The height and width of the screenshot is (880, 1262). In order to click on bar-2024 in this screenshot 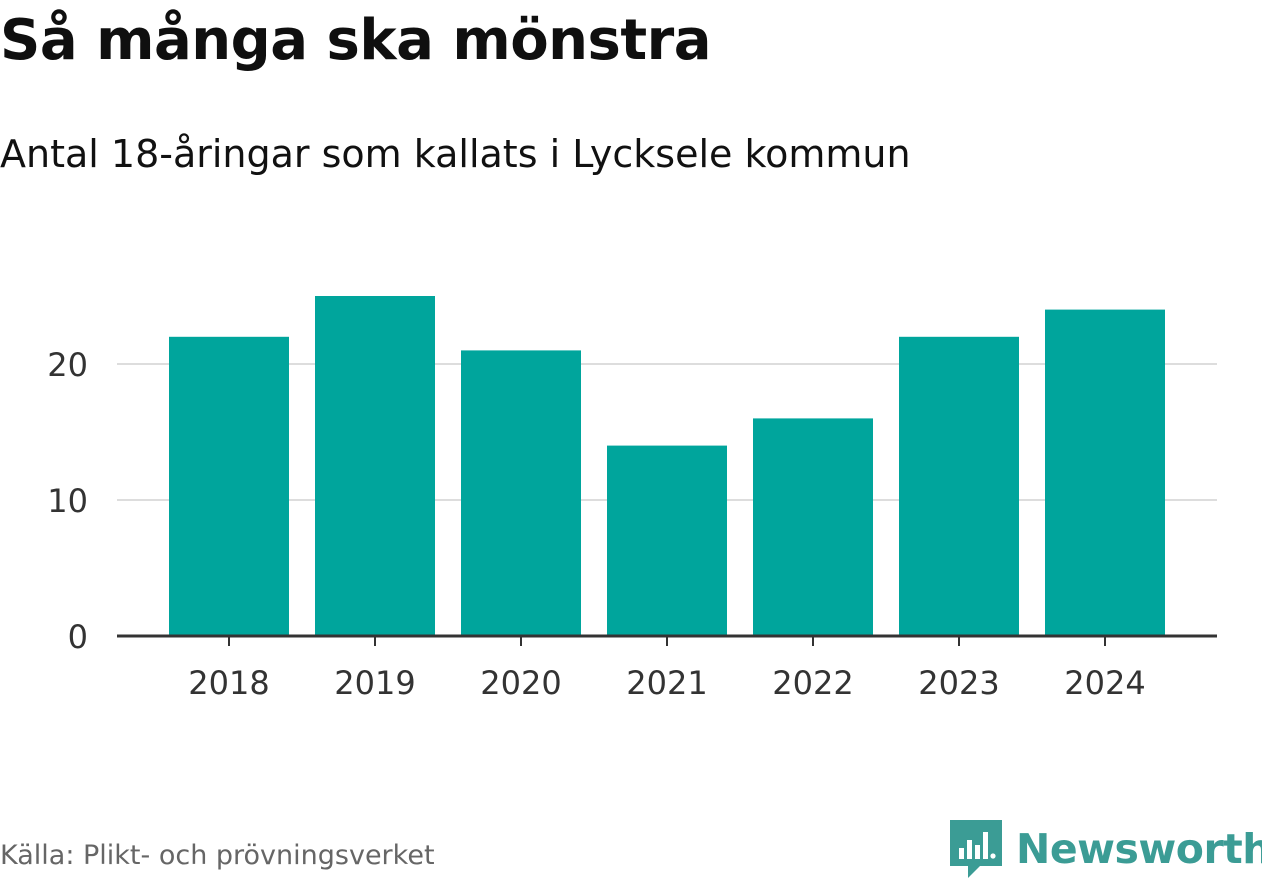, I will do `click(1105, 472)`.